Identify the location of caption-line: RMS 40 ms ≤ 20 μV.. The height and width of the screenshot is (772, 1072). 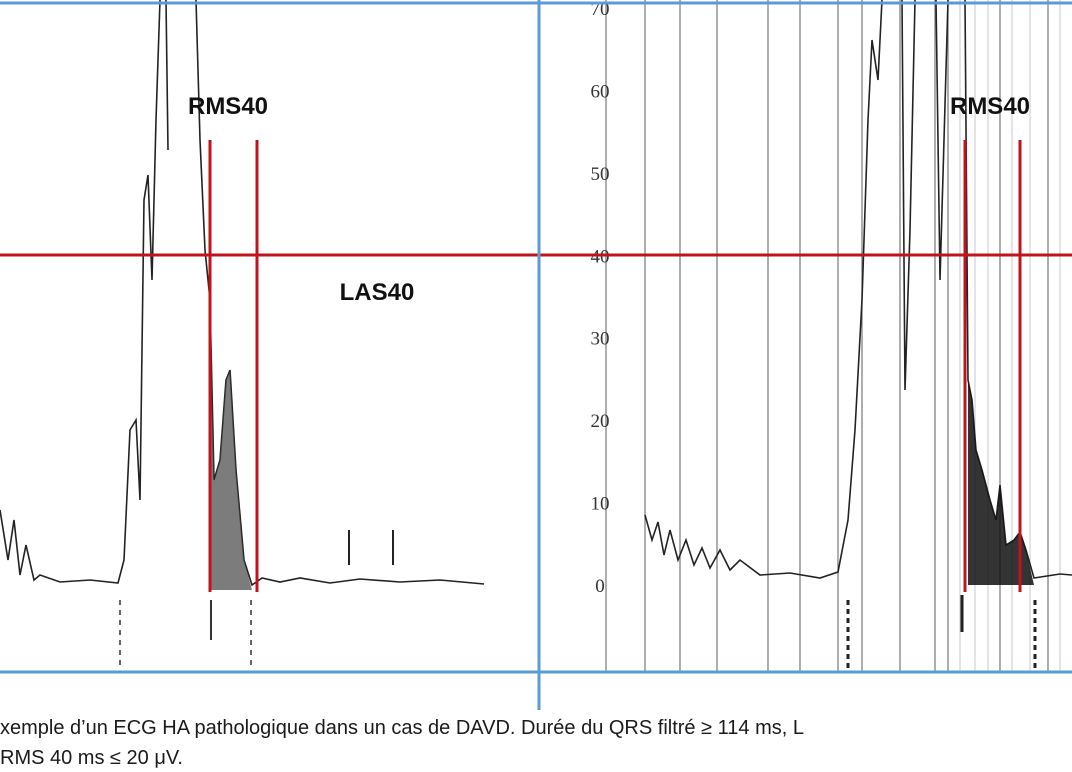
(91, 758).